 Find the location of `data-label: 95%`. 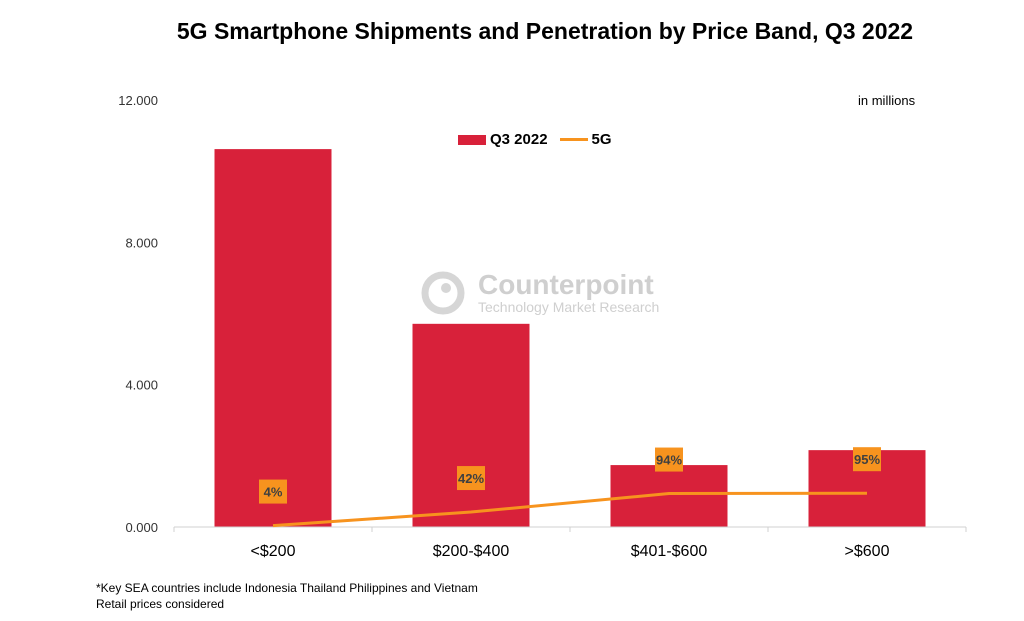

data-label: 95% is located at coordinates (867, 459).